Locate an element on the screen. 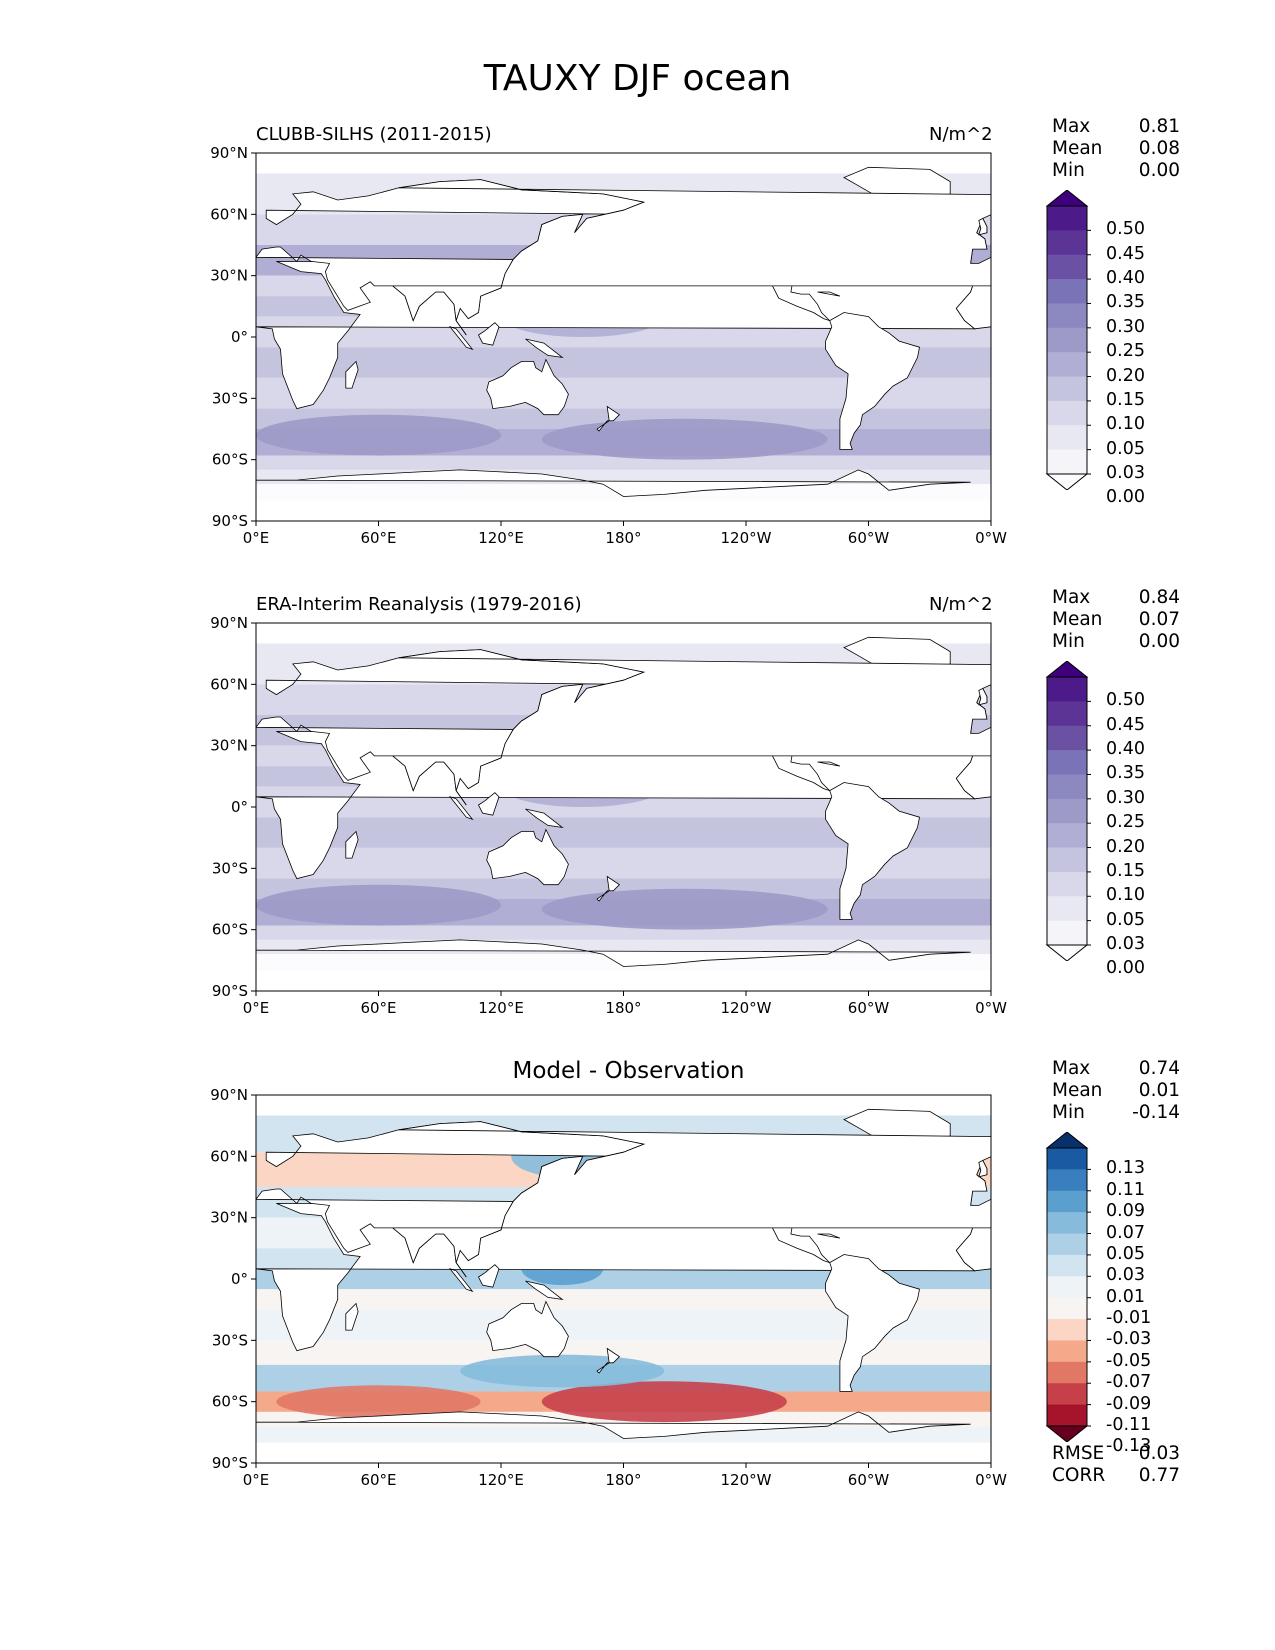 This screenshot has width=1275, height=1650. colorbar-tick-label: 0.20 is located at coordinates (1125, 375).